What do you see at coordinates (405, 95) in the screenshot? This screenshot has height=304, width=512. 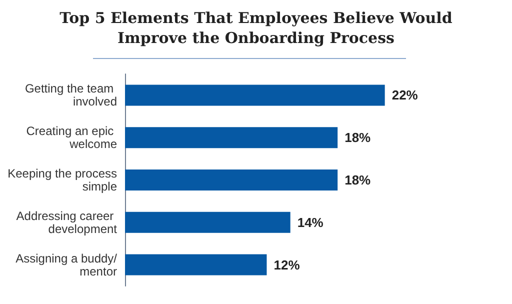 I see `data-label: 22%` at bounding box center [405, 95].